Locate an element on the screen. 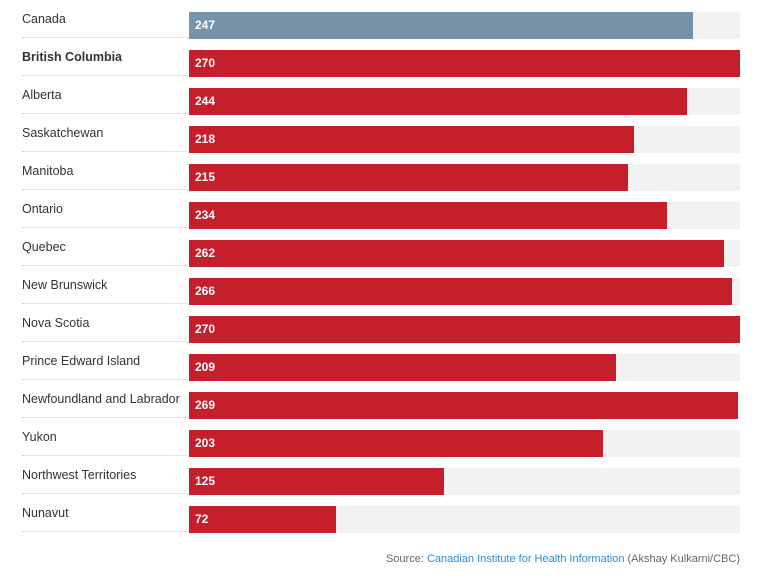  bar: 244 is located at coordinates (438, 101).